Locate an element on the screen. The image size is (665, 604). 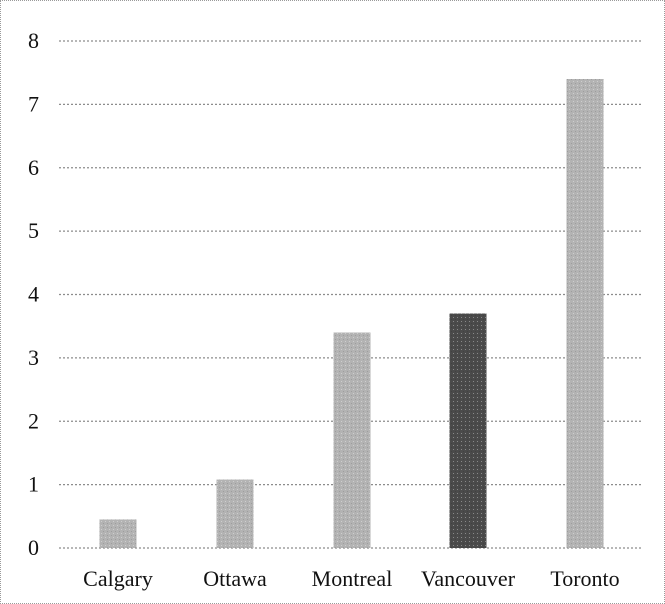
bar-texture-vancouver is located at coordinates (468, 430).